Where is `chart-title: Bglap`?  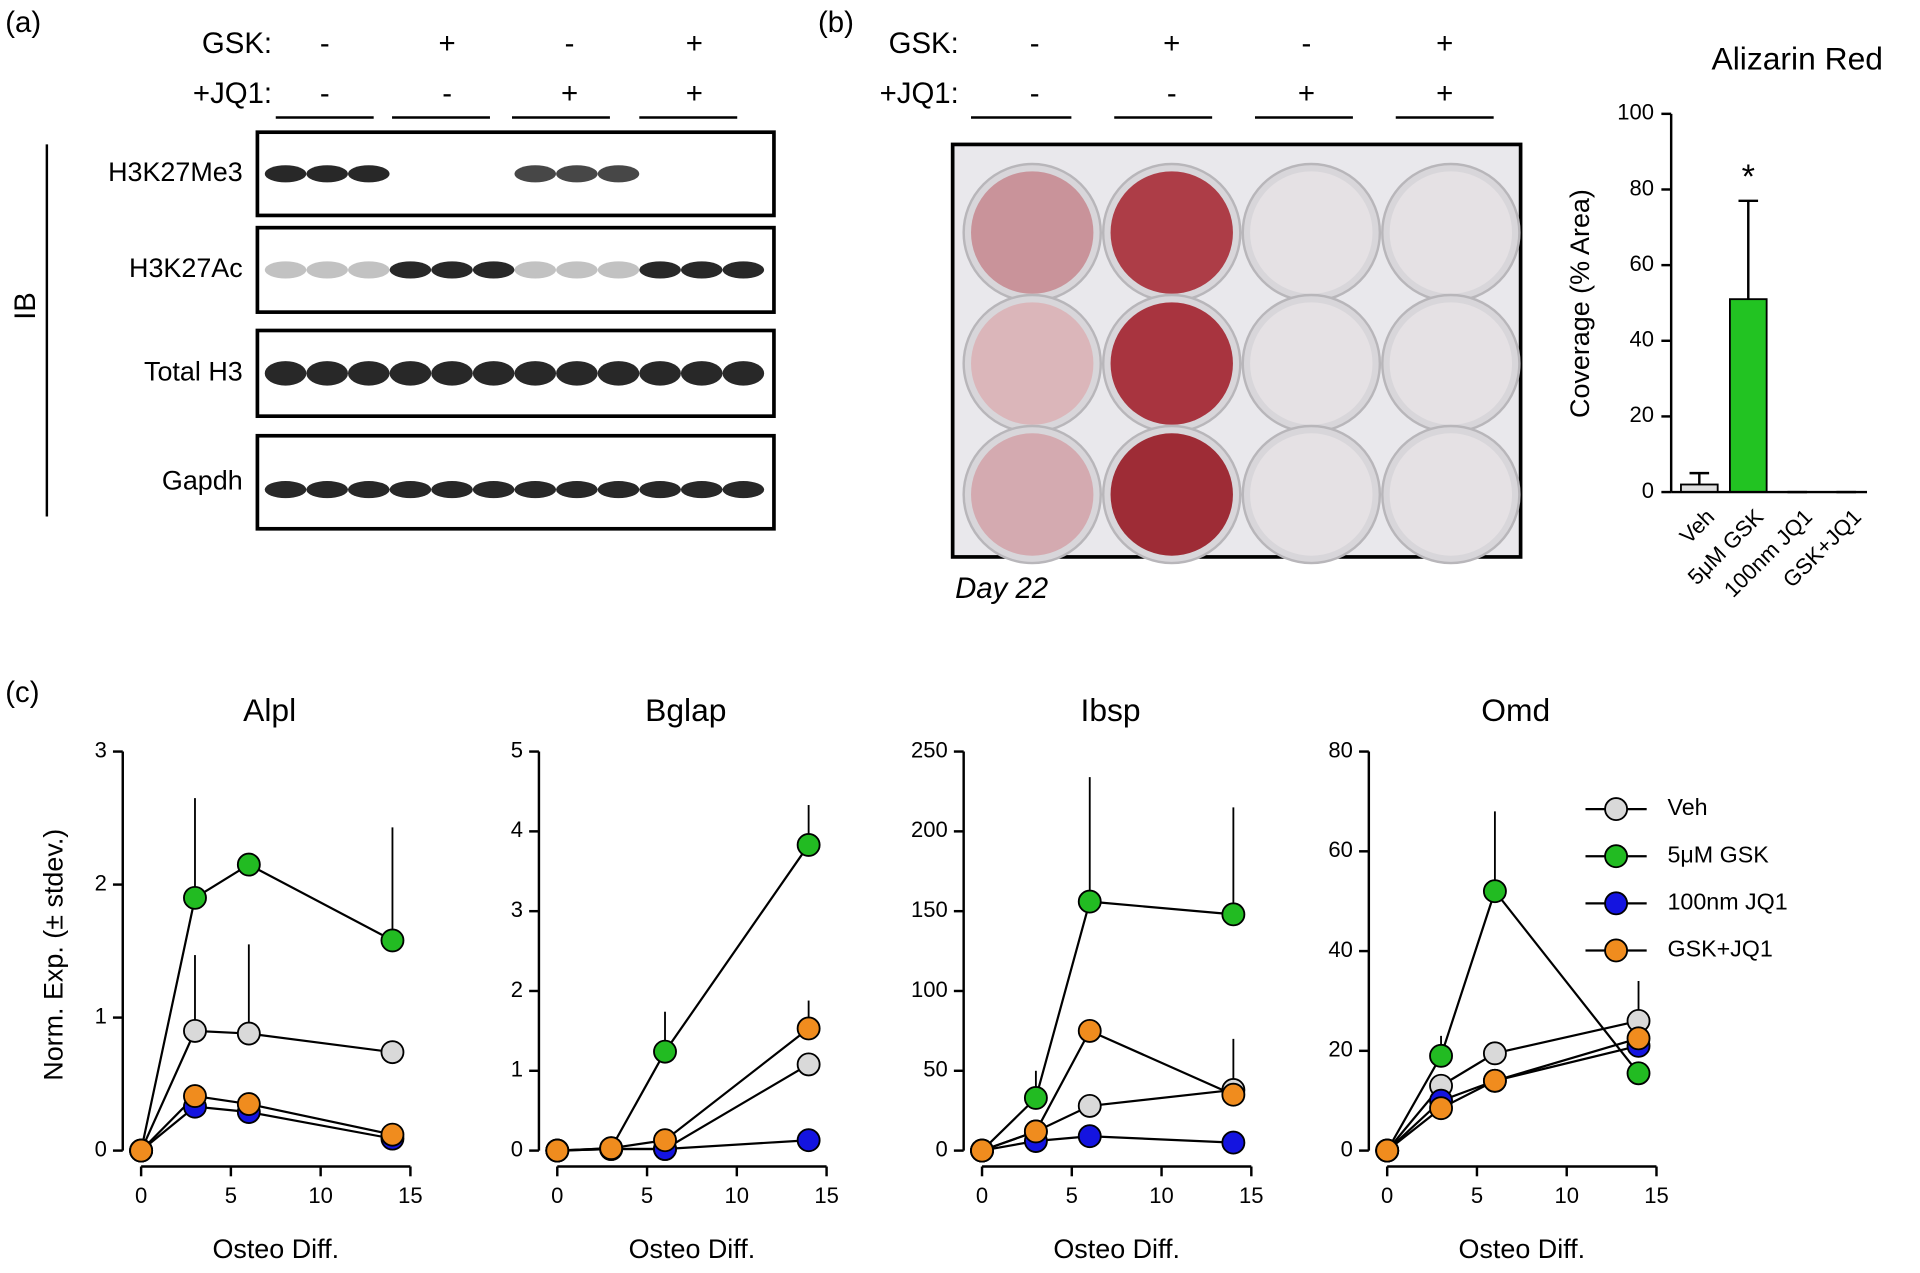 chart-title: Bglap is located at coordinates (685, 710).